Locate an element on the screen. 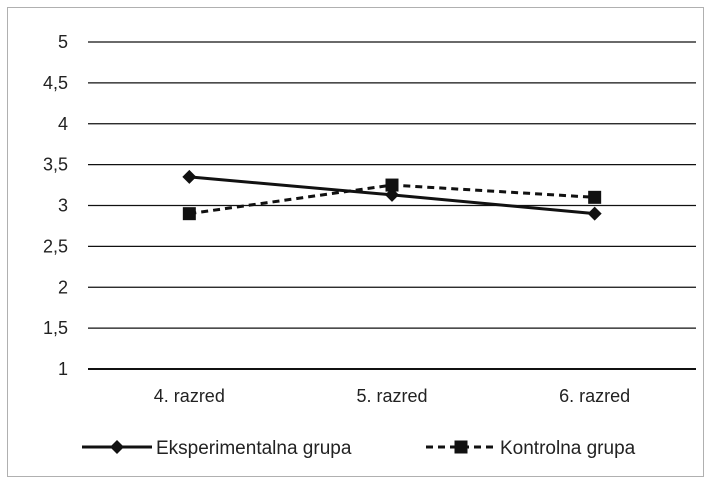  y-tick-label: 1,5 is located at coordinates (55, 328).